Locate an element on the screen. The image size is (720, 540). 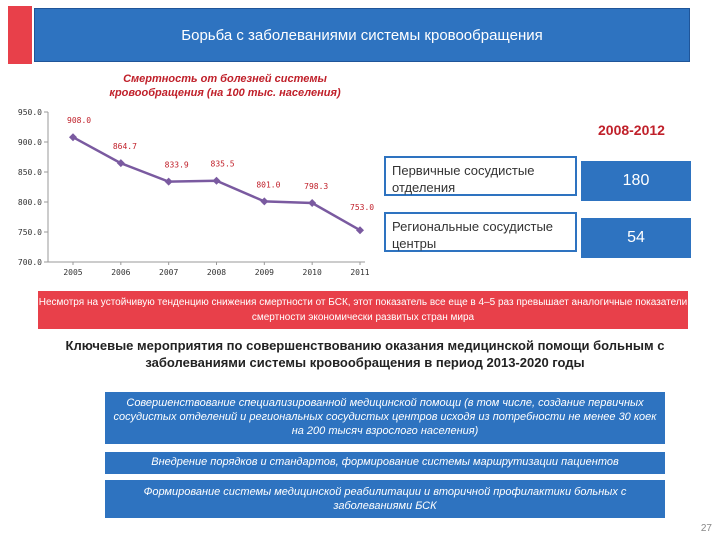
data-label: 908.0 is located at coordinates (79, 120).